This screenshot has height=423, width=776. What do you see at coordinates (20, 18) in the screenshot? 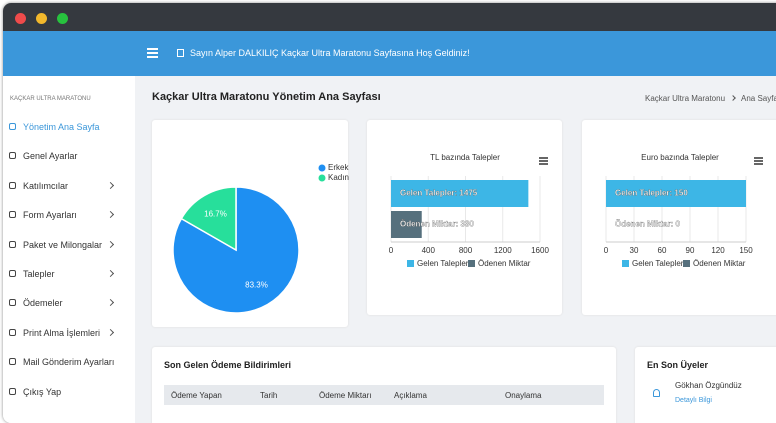
I see `close-button` at bounding box center [20, 18].